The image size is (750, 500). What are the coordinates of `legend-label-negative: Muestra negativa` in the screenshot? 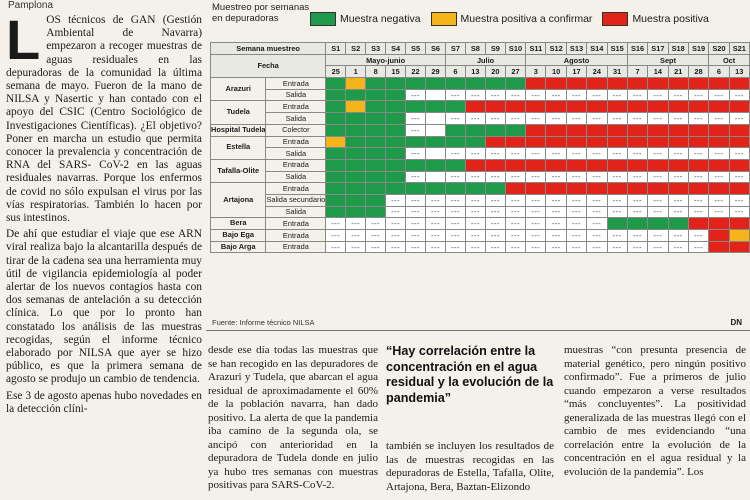 It's located at (380, 19).